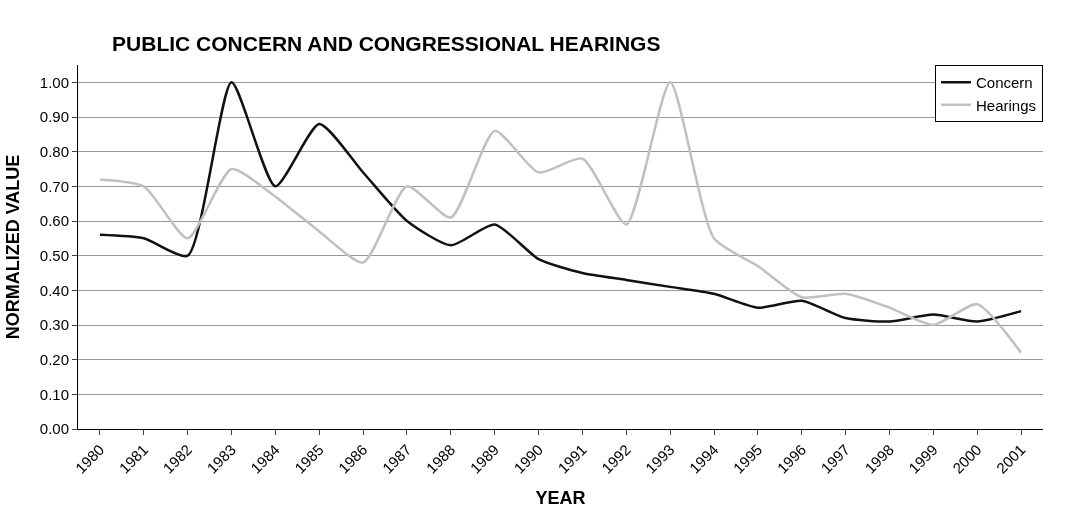 This screenshot has width=1073, height=516. What do you see at coordinates (54, 359) in the screenshot?
I see `y-tick-label: 0.20` at bounding box center [54, 359].